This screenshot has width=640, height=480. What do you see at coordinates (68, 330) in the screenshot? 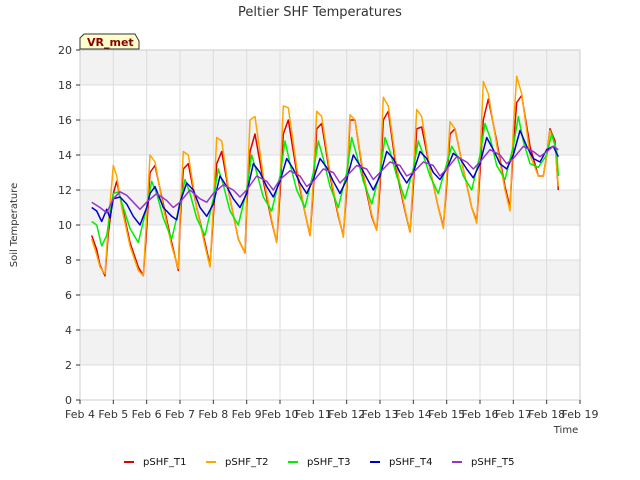
I see `y-tick-label: 4` at bounding box center [68, 330].